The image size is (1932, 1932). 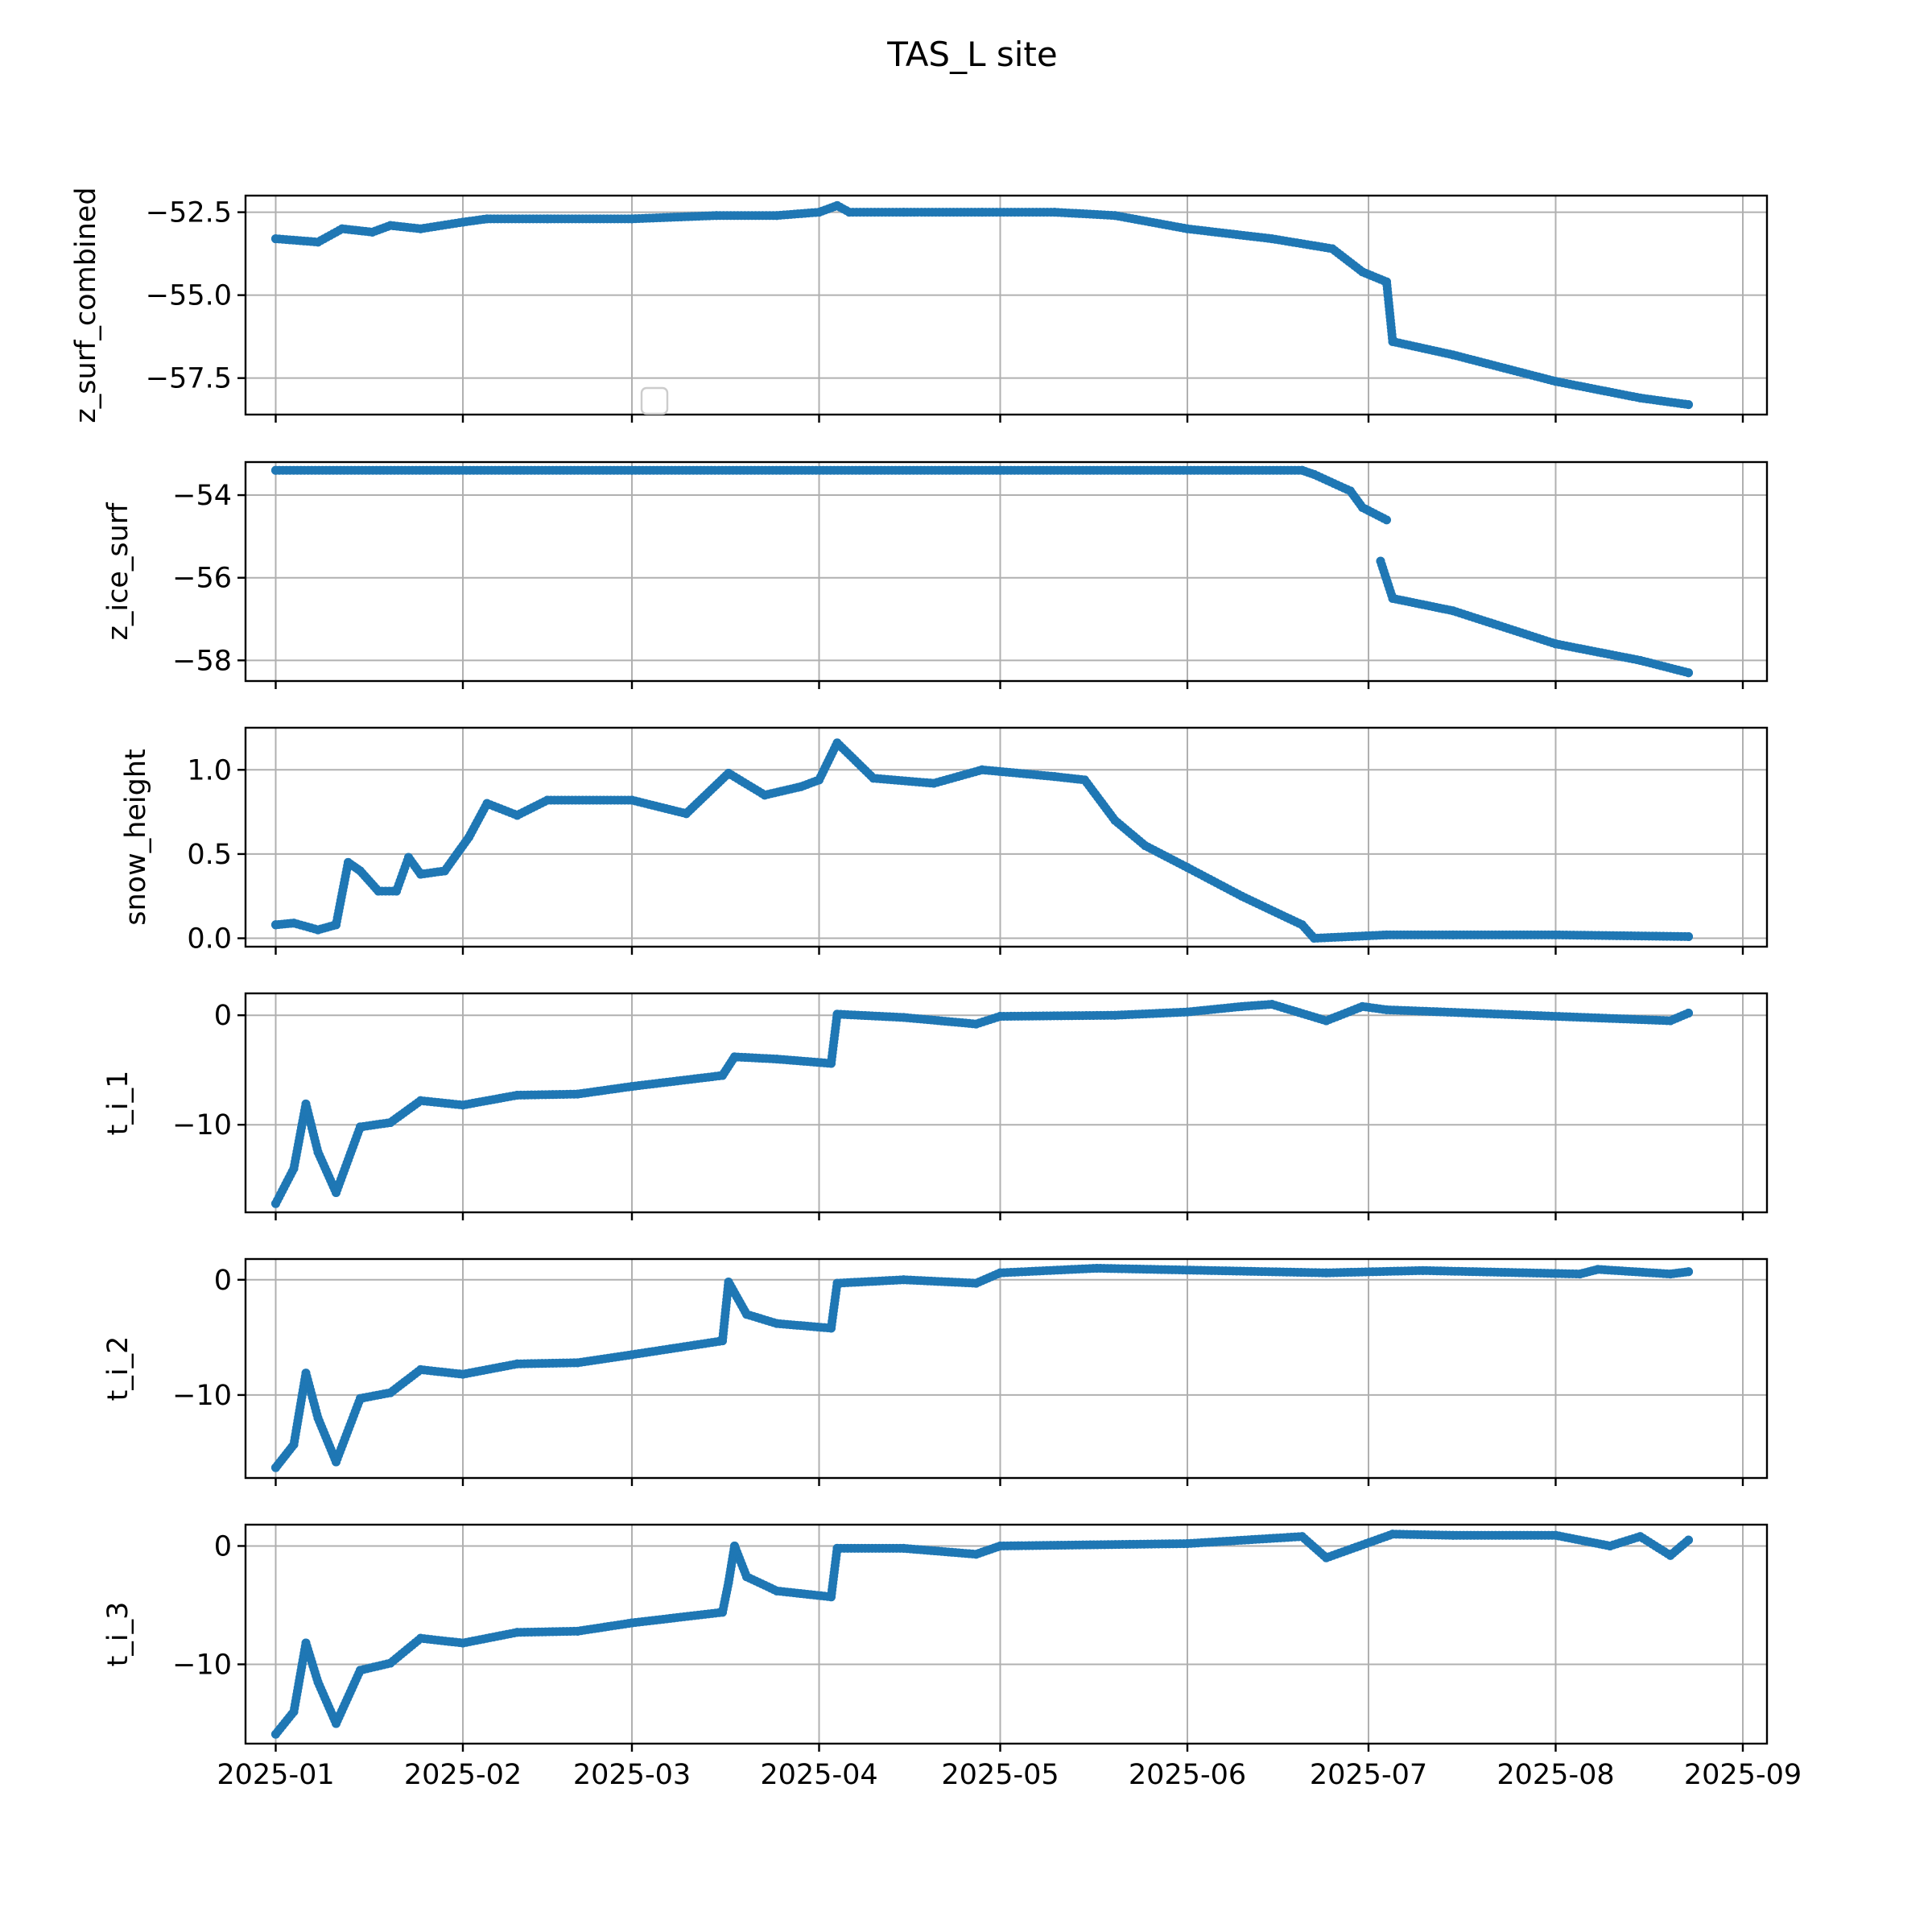 I want to click on y-tick-label: 0.0, so click(x=209, y=939).